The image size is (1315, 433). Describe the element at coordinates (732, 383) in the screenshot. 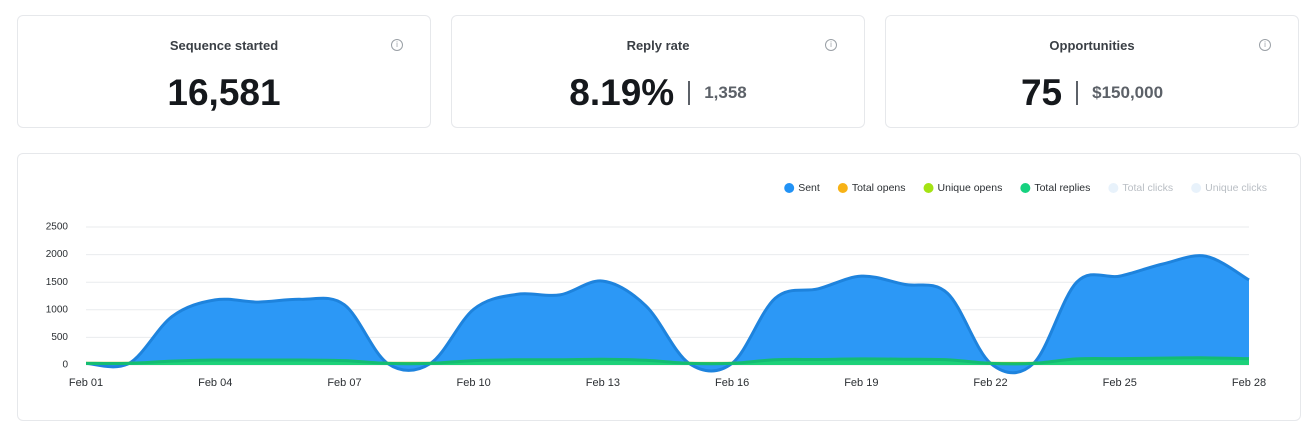

I see `x-tick-label: Feb 16` at that location.